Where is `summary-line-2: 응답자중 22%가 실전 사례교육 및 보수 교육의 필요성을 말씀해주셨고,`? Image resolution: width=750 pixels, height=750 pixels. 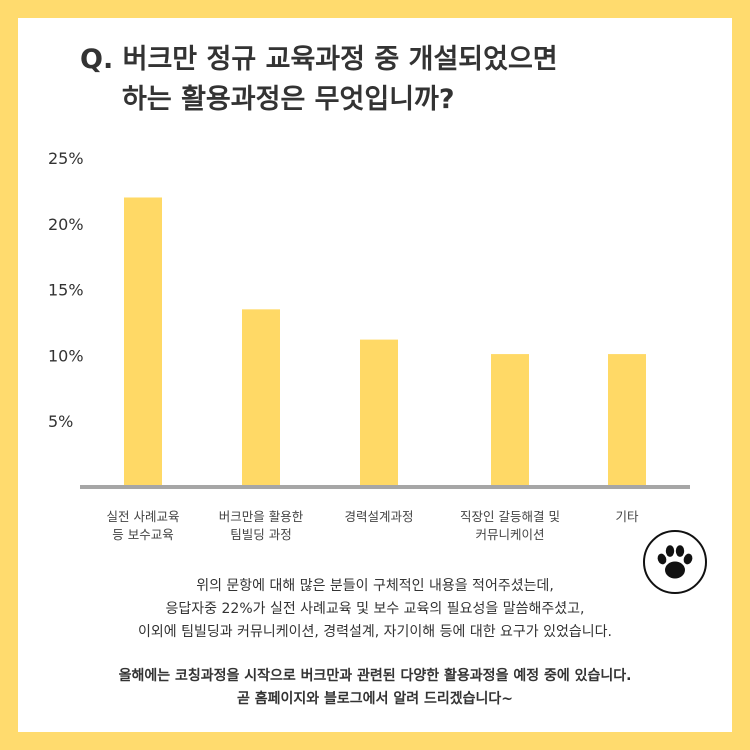
summary-line-2: 응답자중 22%가 실전 사례교육 및 보수 교육의 필요성을 말씀해주셨고, is located at coordinates (375, 609).